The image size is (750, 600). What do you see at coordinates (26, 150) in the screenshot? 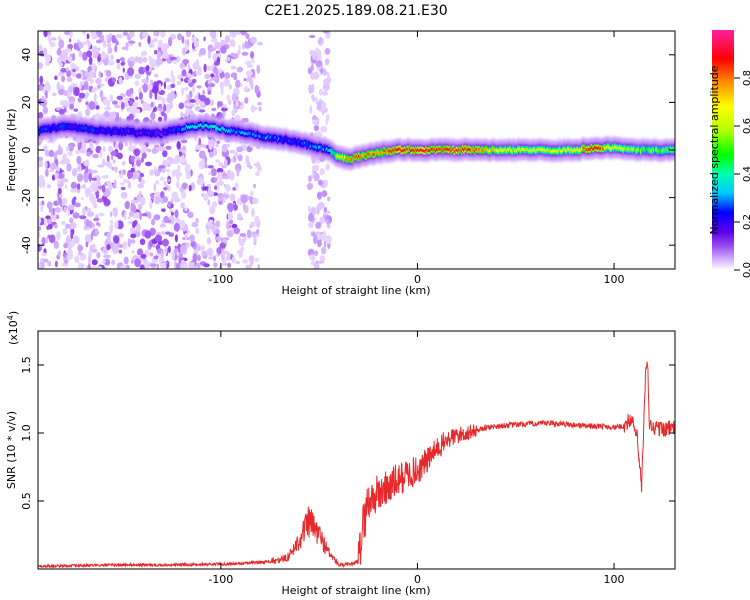
I see `y-tick-label: 0` at bounding box center [26, 150].